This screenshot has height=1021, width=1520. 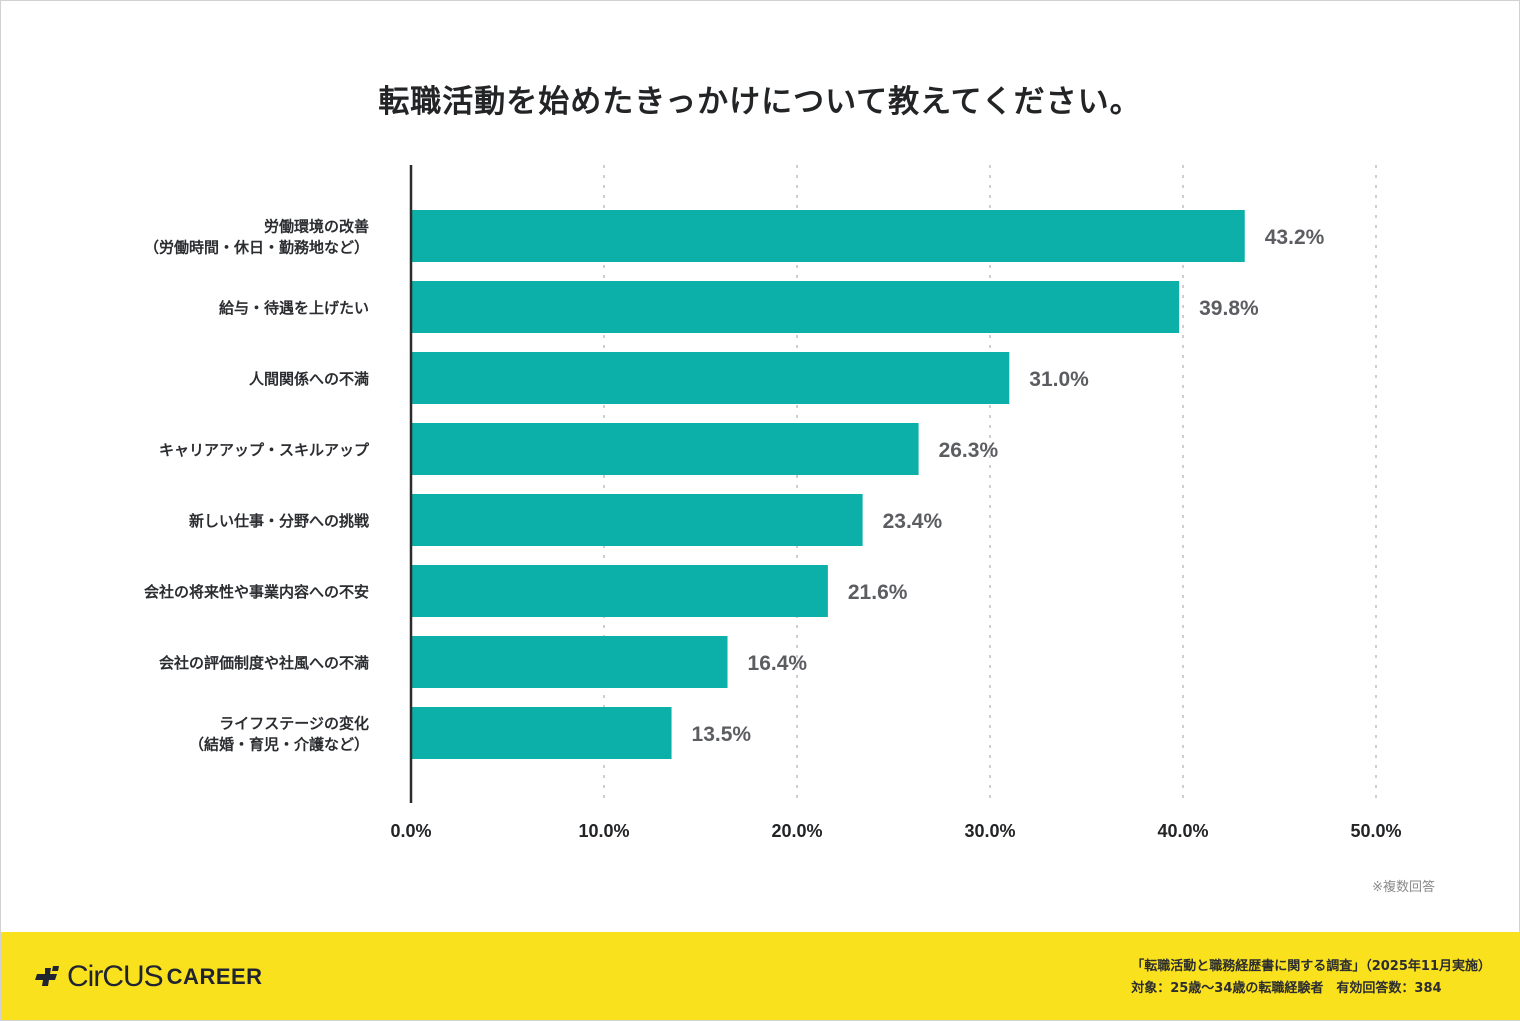 What do you see at coordinates (1059, 379) in the screenshot?
I see `value-label: 31.0%` at bounding box center [1059, 379].